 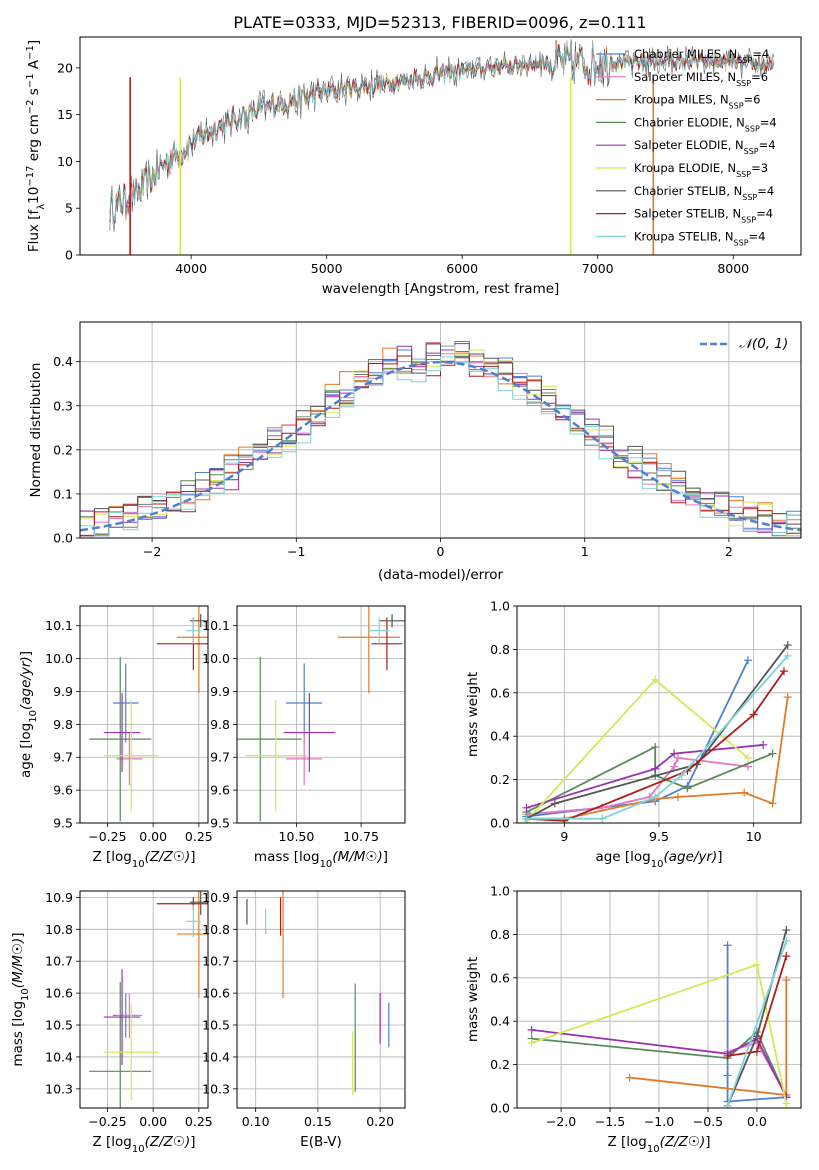 What do you see at coordinates (380, 1121) in the screenshot?
I see `x-tick-label: 0.20` at bounding box center [380, 1121].